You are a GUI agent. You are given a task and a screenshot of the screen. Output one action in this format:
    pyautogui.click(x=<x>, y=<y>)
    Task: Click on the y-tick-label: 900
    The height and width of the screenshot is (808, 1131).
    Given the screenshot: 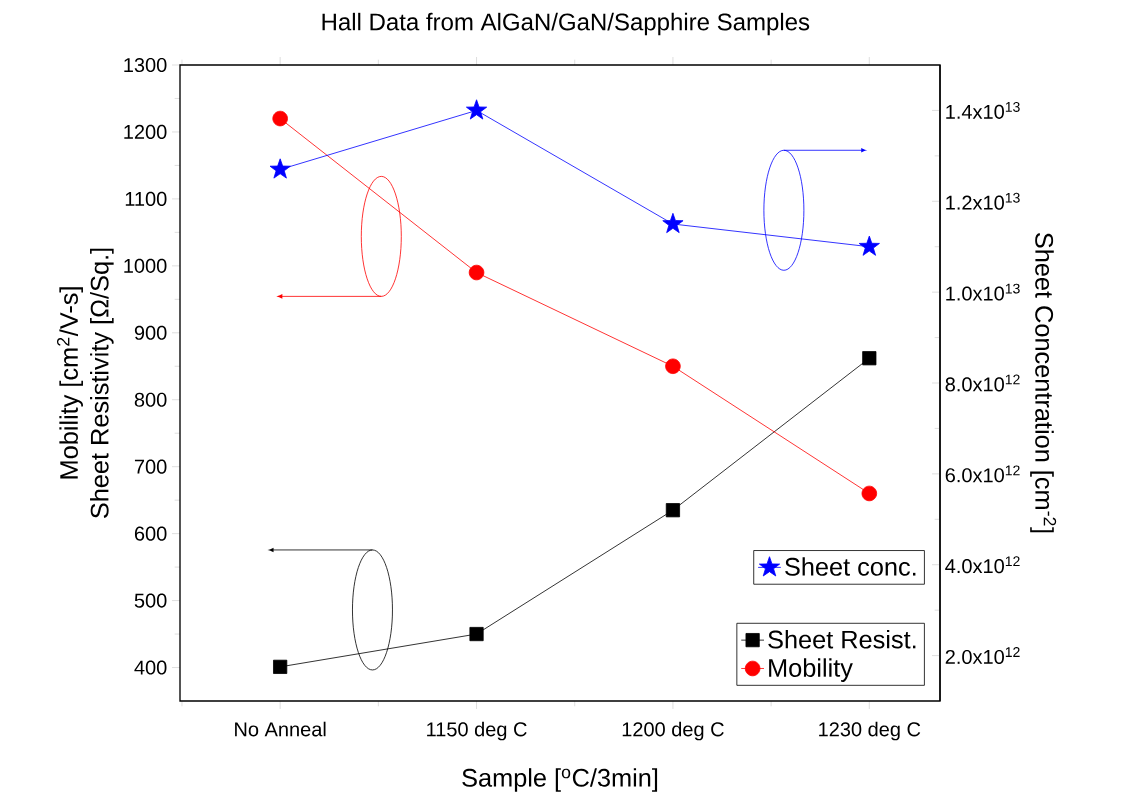 What is the action you would take?
    pyautogui.click(x=150, y=332)
    